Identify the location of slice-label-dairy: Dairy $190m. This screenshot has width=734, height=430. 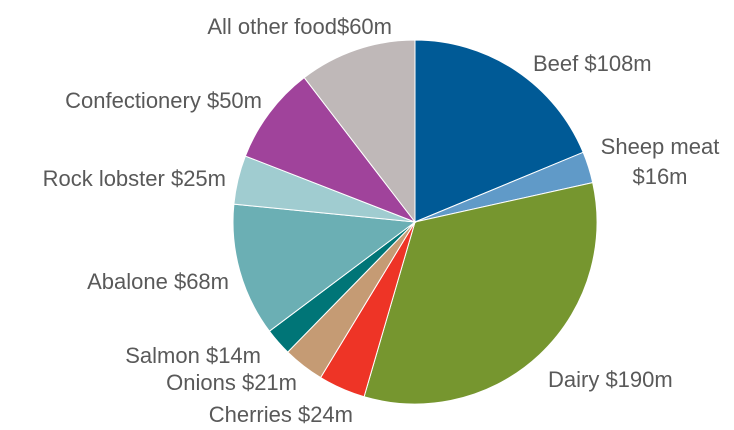
(610, 379).